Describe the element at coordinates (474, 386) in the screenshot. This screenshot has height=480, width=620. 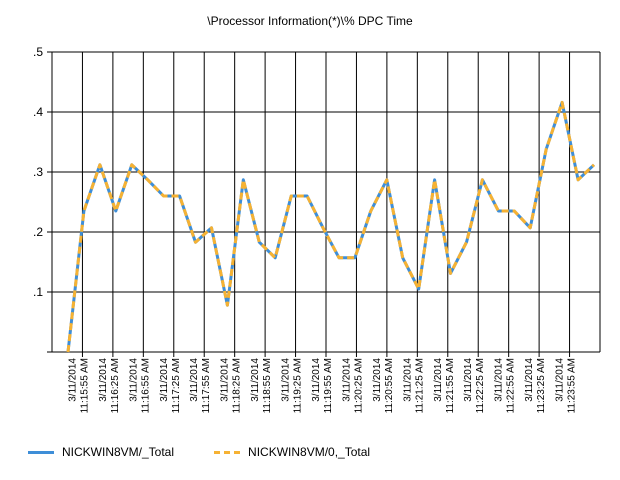
I see `x-tick-label: 3/11/201411:22:25 AM` at that location.